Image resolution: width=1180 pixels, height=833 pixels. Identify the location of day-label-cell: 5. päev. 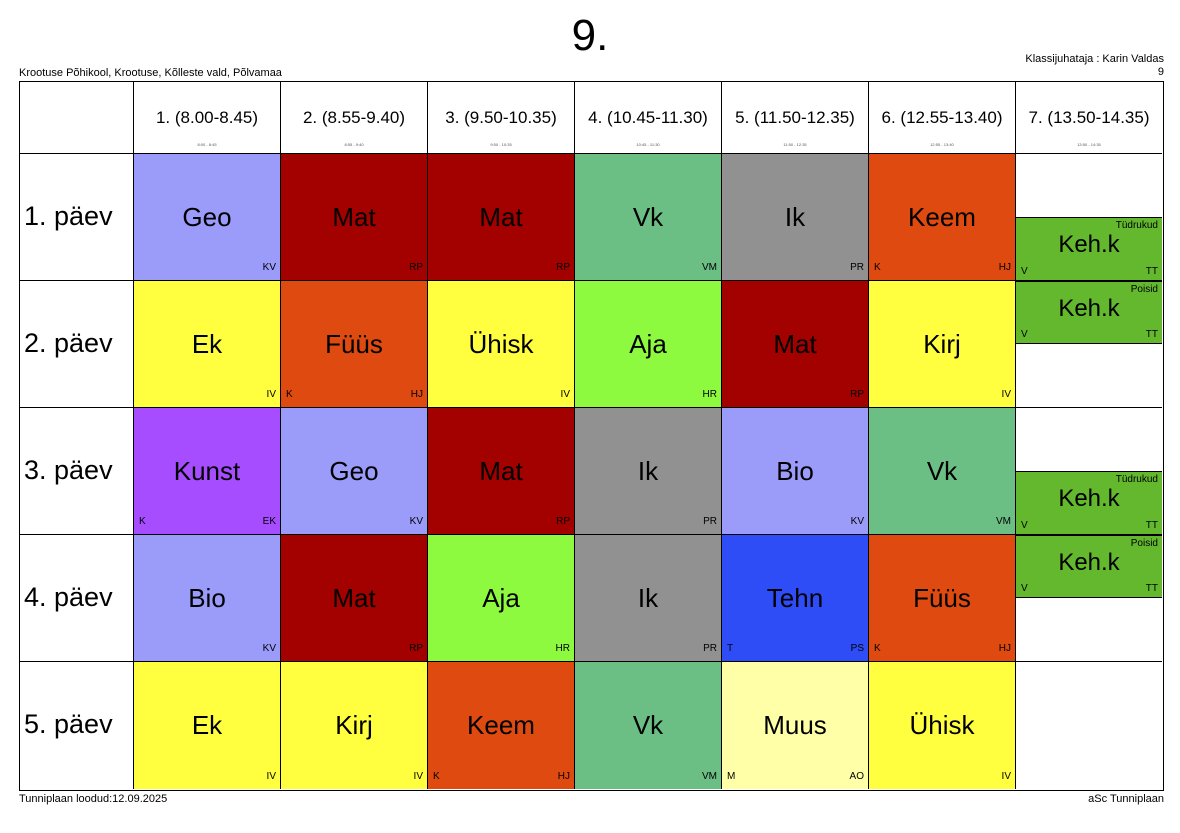
(77, 725).